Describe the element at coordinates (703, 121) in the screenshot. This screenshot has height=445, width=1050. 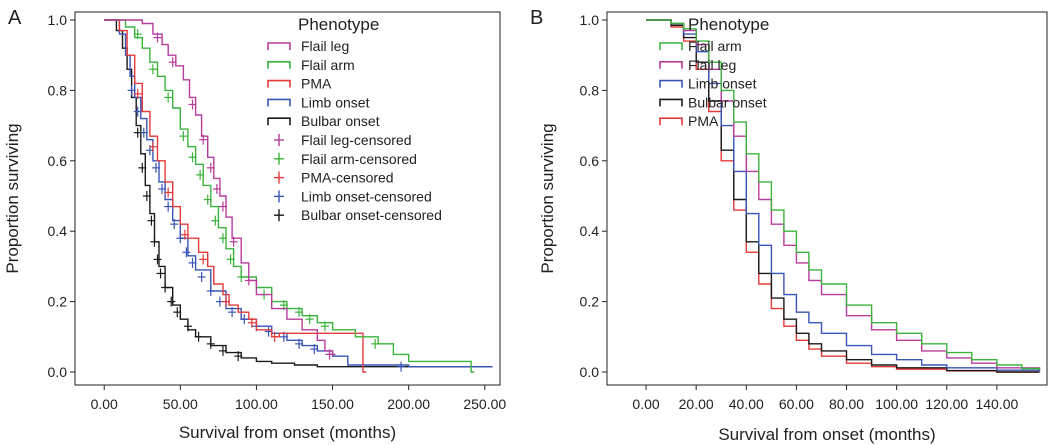
I see `panel-b-legend-label: PMA` at that location.